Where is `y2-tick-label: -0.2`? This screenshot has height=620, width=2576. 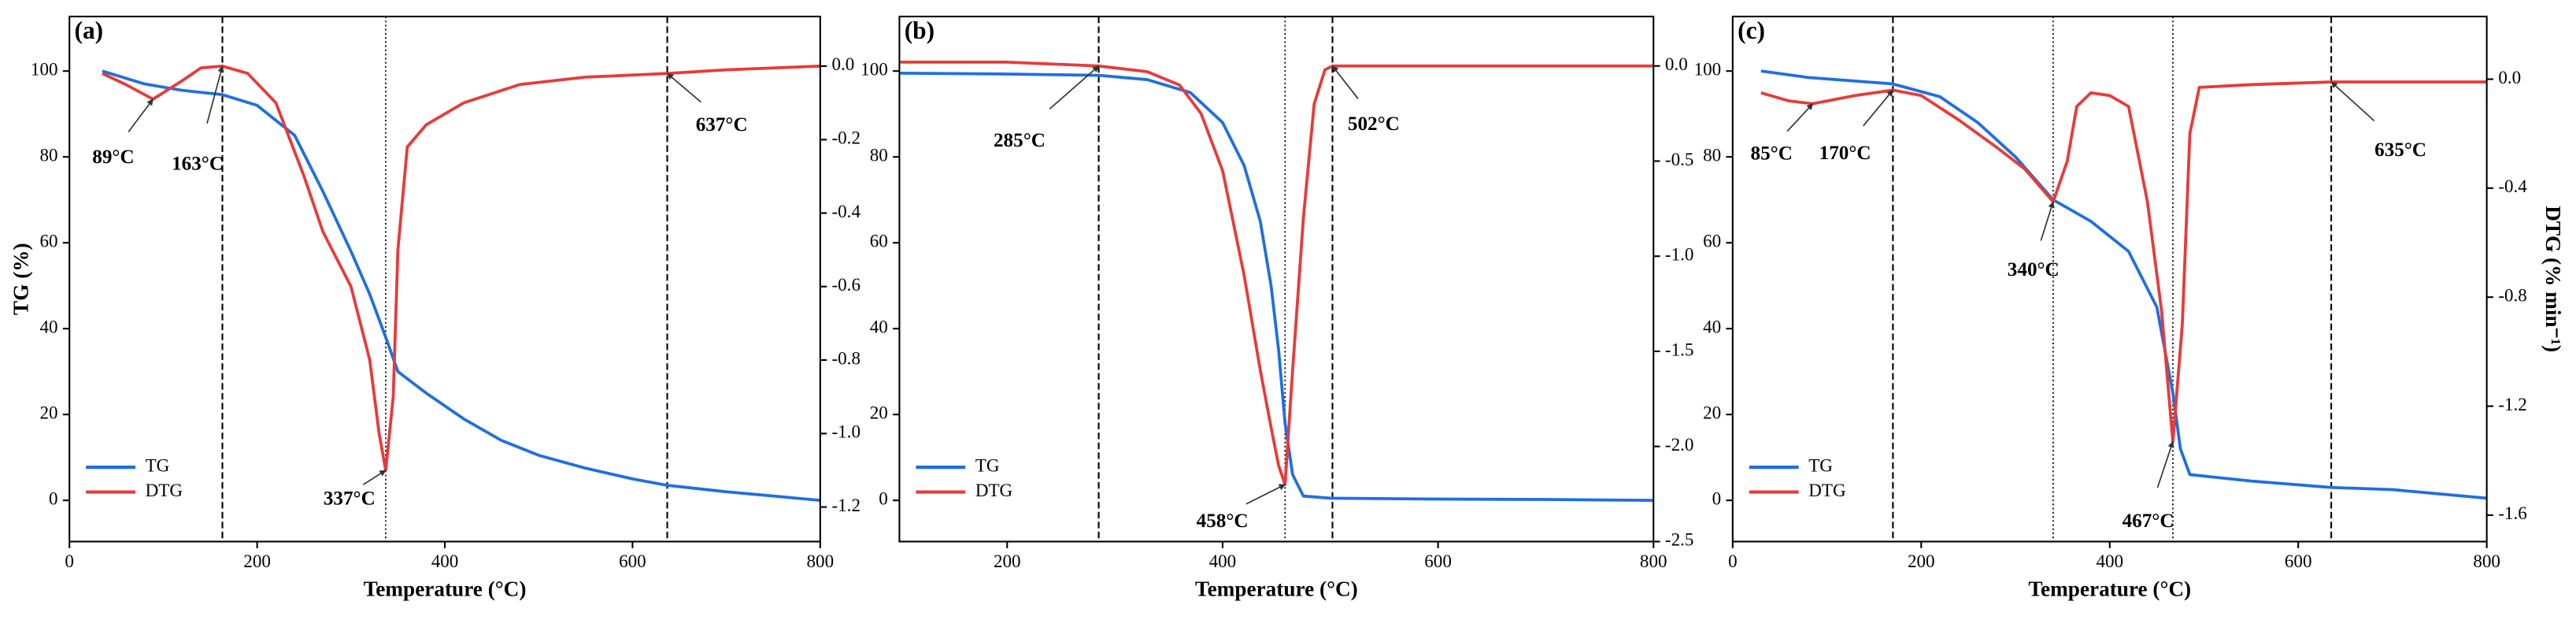 y2-tick-label: -0.2 is located at coordinates (845, 138).